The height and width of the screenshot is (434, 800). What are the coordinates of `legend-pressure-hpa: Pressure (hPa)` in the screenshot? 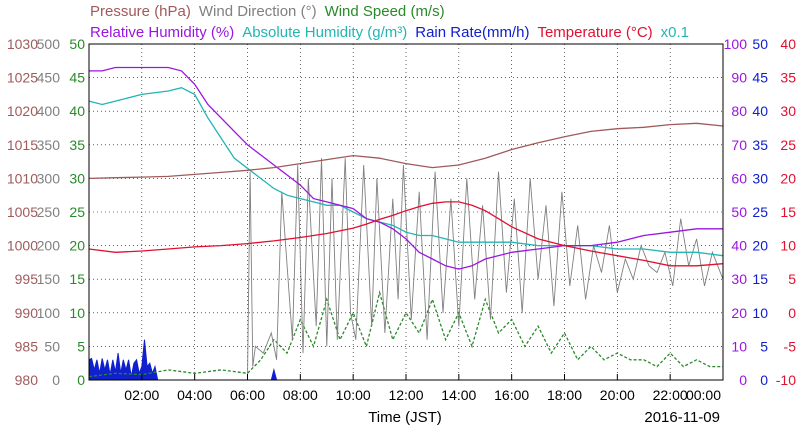 It's located at (140, 11).